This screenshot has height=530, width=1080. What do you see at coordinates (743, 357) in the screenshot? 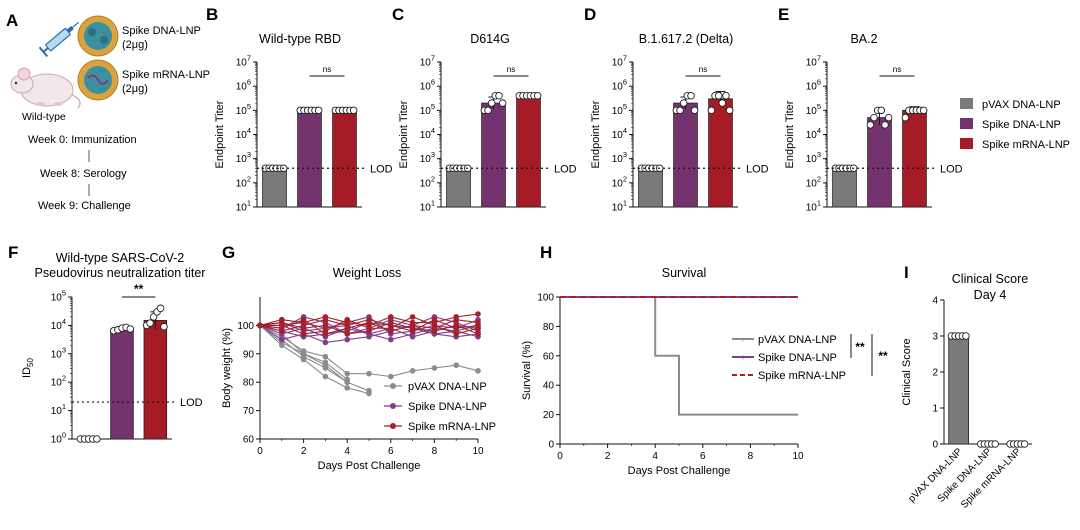
I see `legend-marker-dna: +` at bounding box center [743, 357].